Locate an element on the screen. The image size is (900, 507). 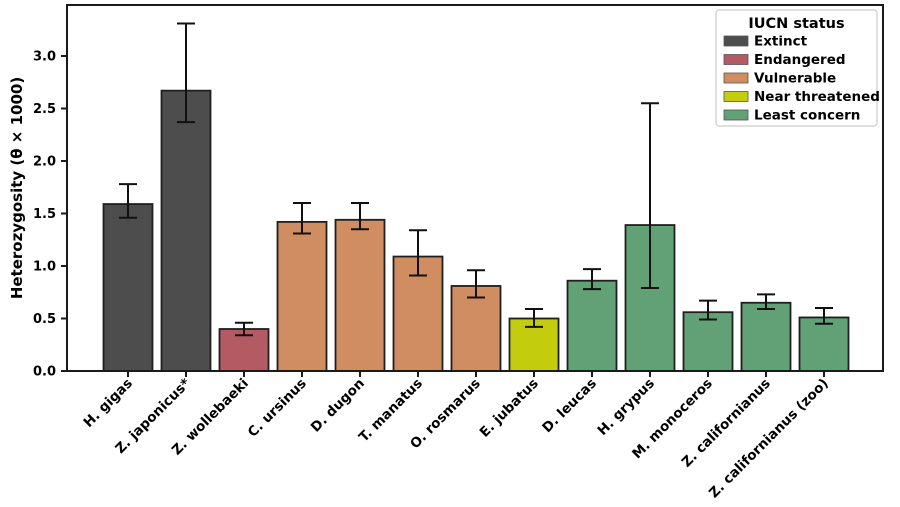
legend-item-endangered: Endangered is located at coordinates (784, 60).